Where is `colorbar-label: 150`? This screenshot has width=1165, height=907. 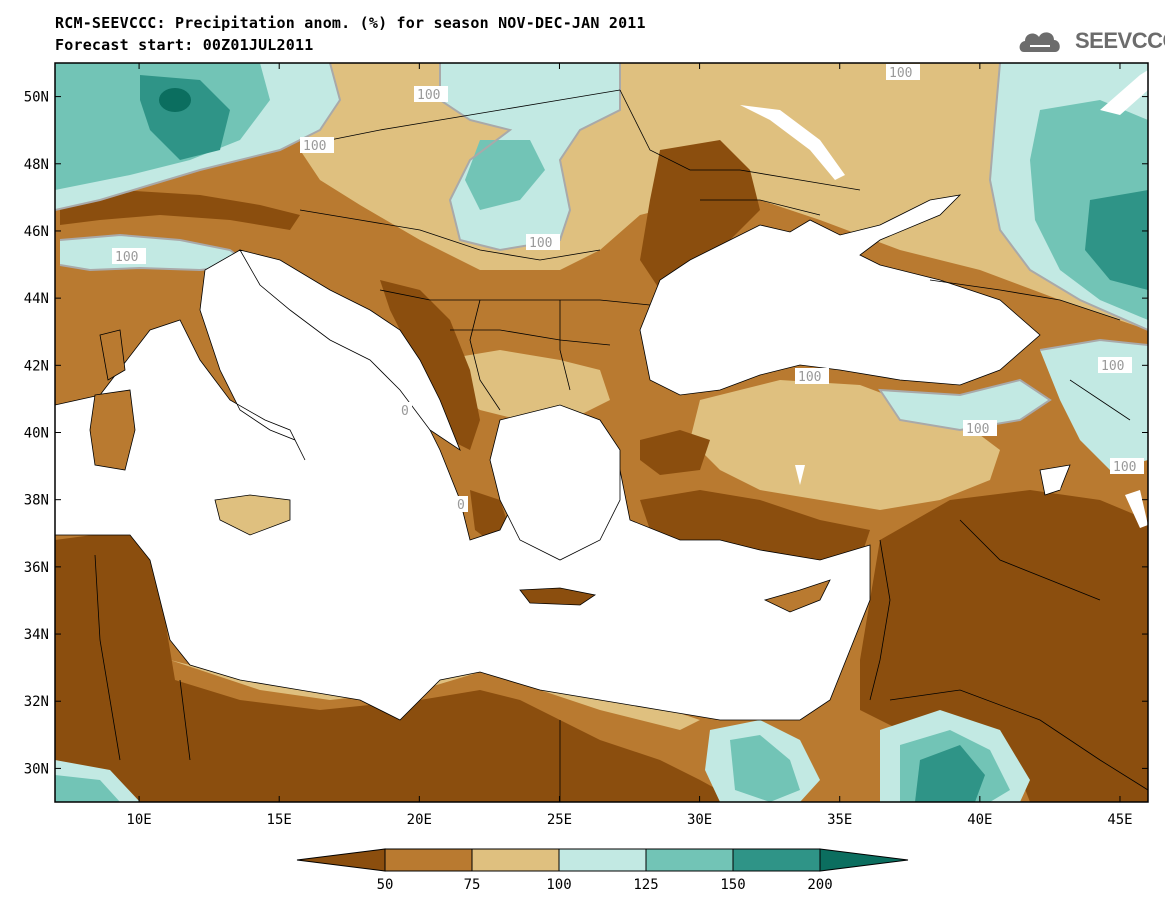
colorbar-label: 150 is located at coordinates (732, 885).